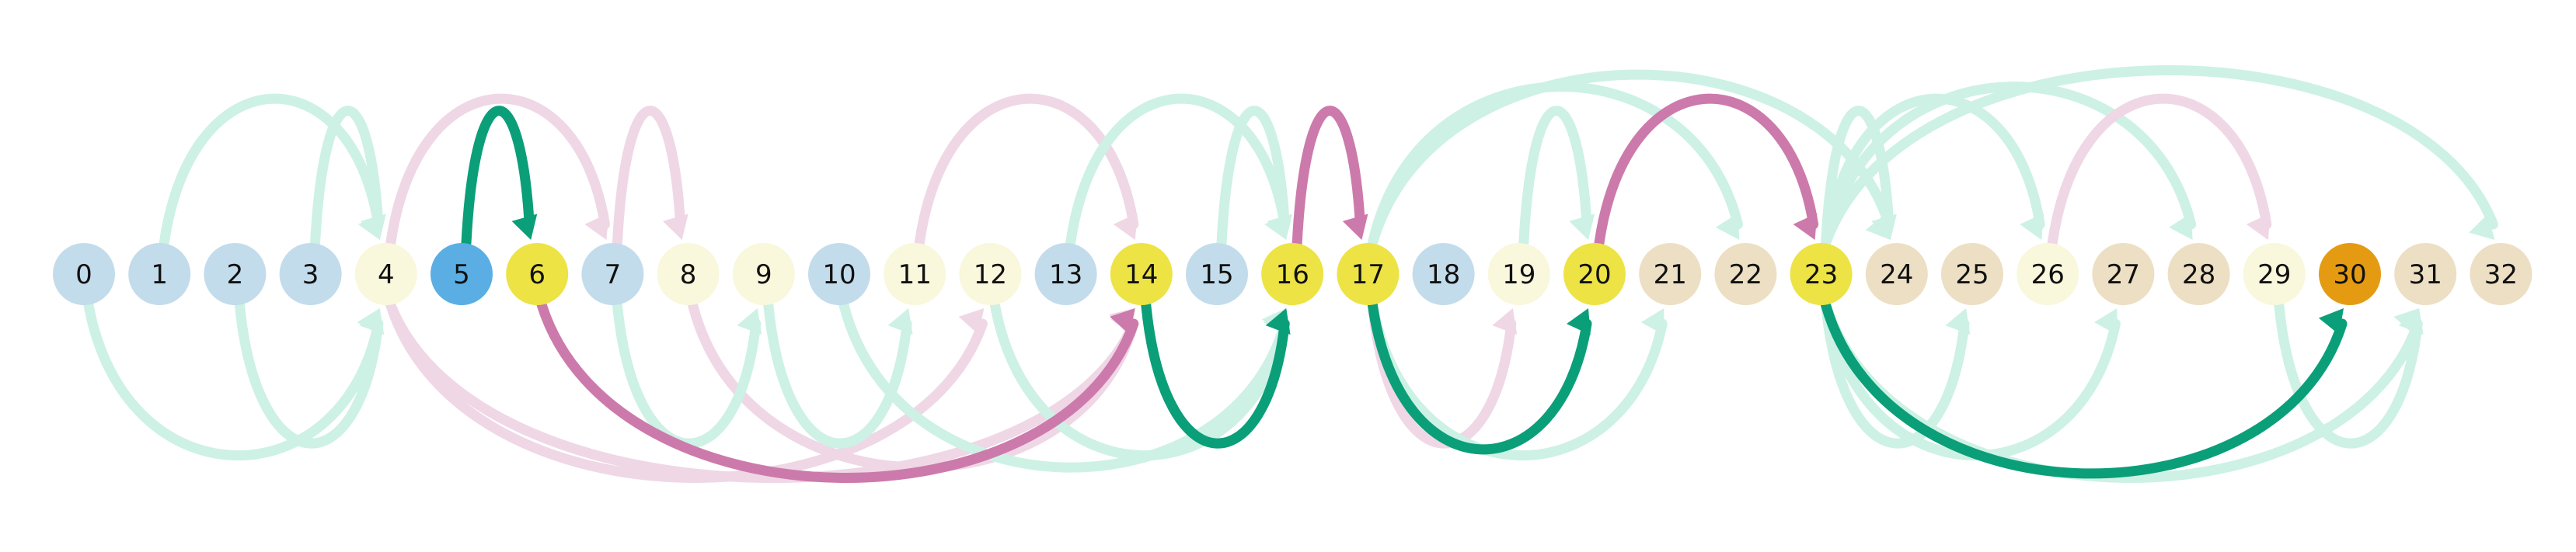 The image size is (2576, 552). What do you see at coordinates (1065, 274) in the screenshot?
I see `node-13-label: 13` at bounding box center [1065, 274].